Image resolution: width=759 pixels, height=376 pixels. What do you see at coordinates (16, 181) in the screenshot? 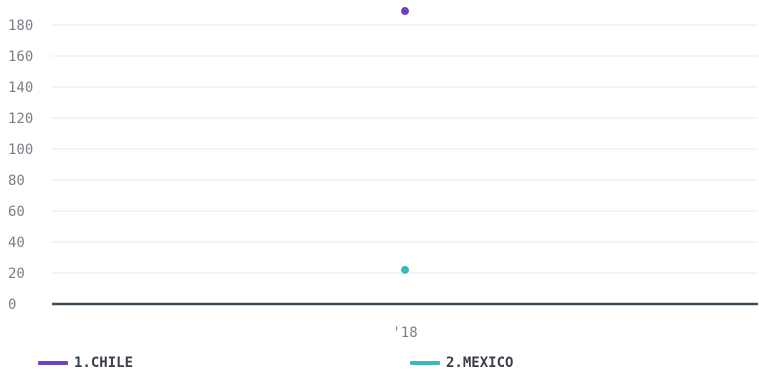
I see `y-tick-label: 80` at bounding box center [16, 181].